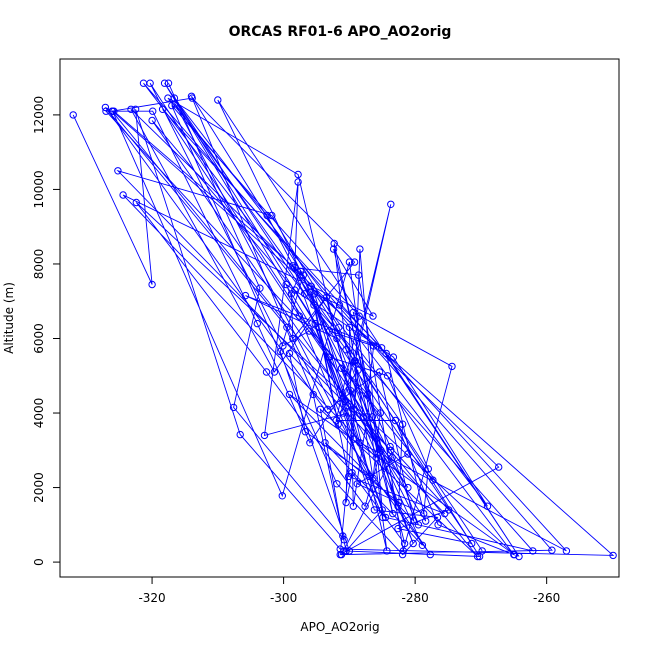 Image resolution: width=650 pixels, height=654 pixels. Describe the element at coordinates (415, 598) in the screenshot. I see `x-tick-label: -280` at that location.